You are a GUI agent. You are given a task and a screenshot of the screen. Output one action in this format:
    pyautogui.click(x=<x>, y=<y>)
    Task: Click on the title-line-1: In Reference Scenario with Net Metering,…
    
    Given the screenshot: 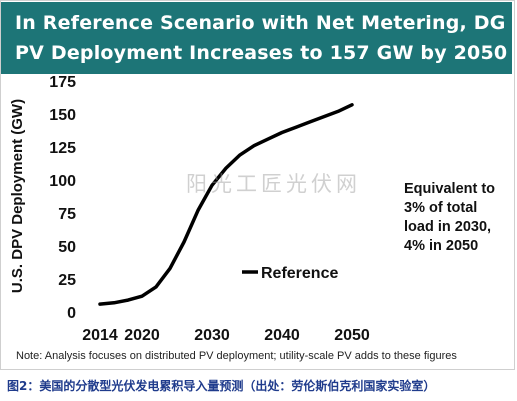 What is the action you would take?
    pyautogui.click(x=260, y=23)
    